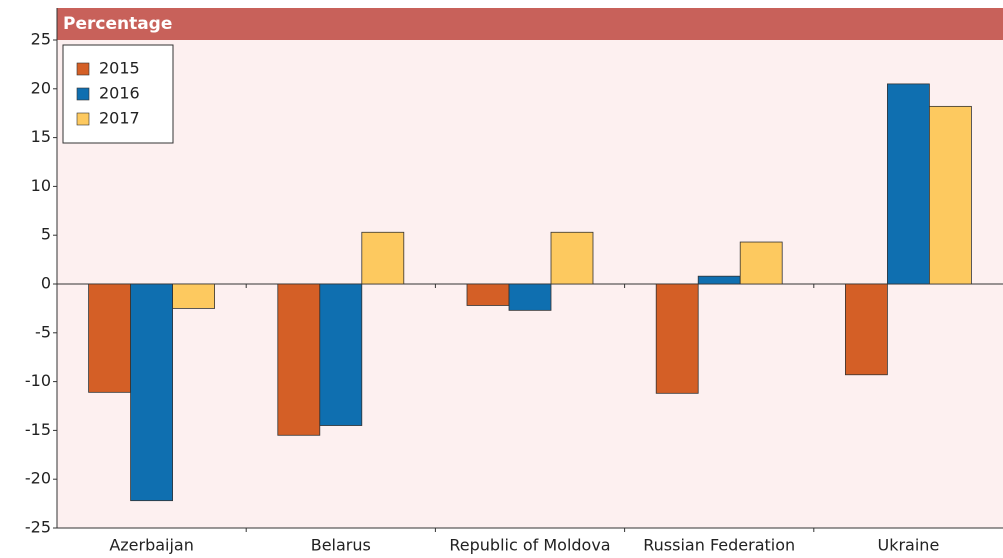  Describe the element at coordinates (530, 24) in the screenshot. I see `title-band` at that location.